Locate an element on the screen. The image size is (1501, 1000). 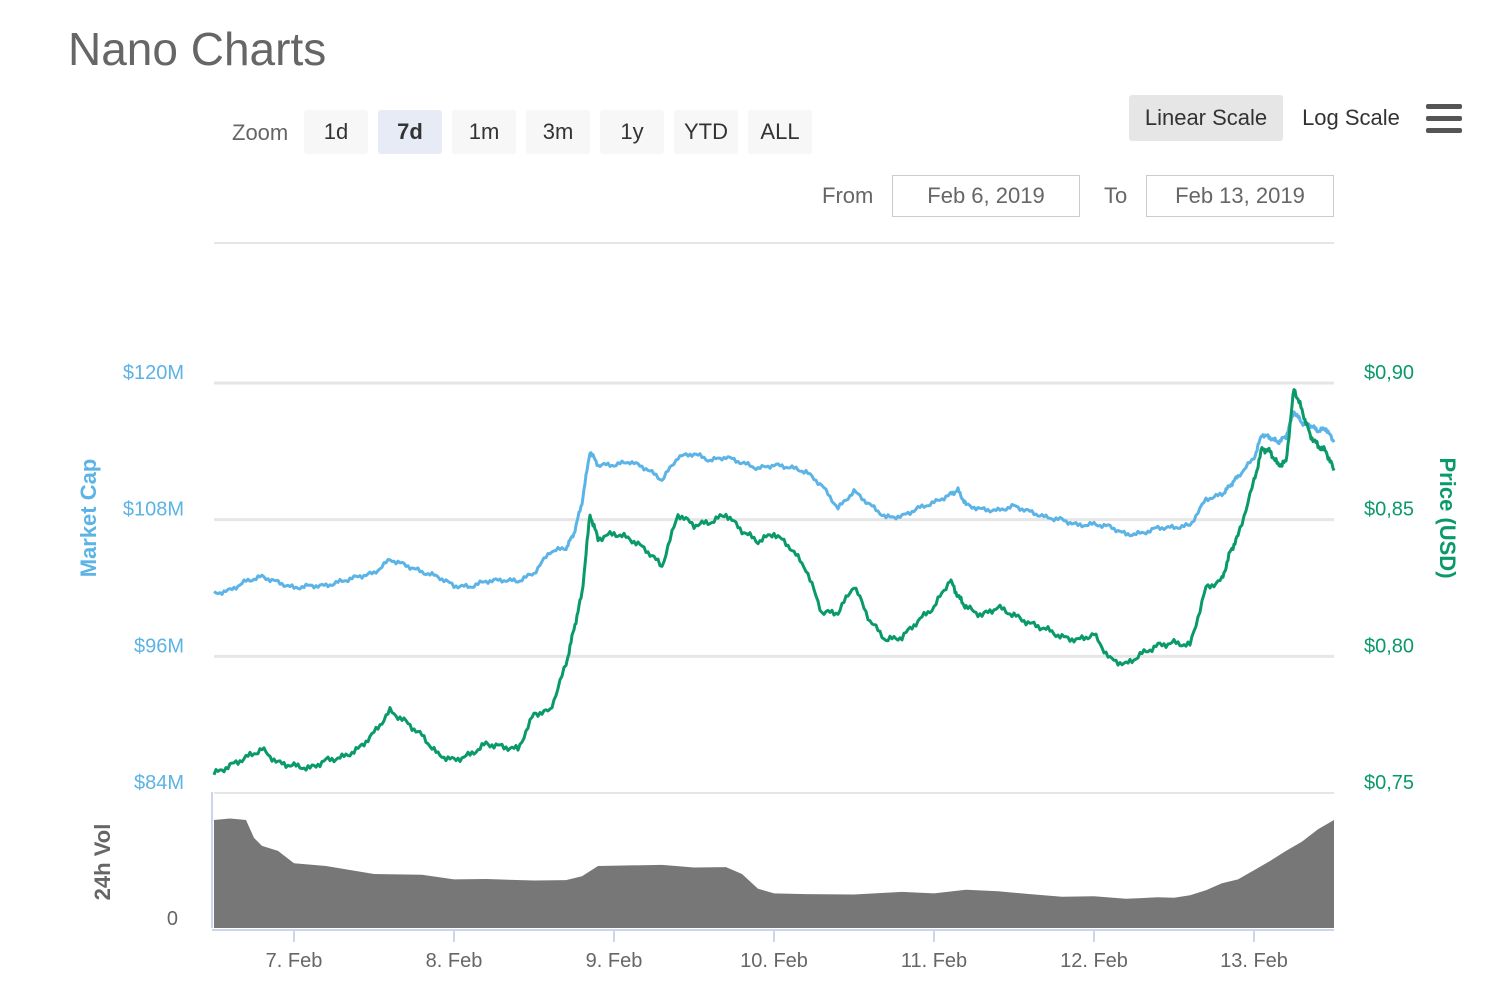
price-tick-label: $0,80 is located at coordinates (1389, 646).